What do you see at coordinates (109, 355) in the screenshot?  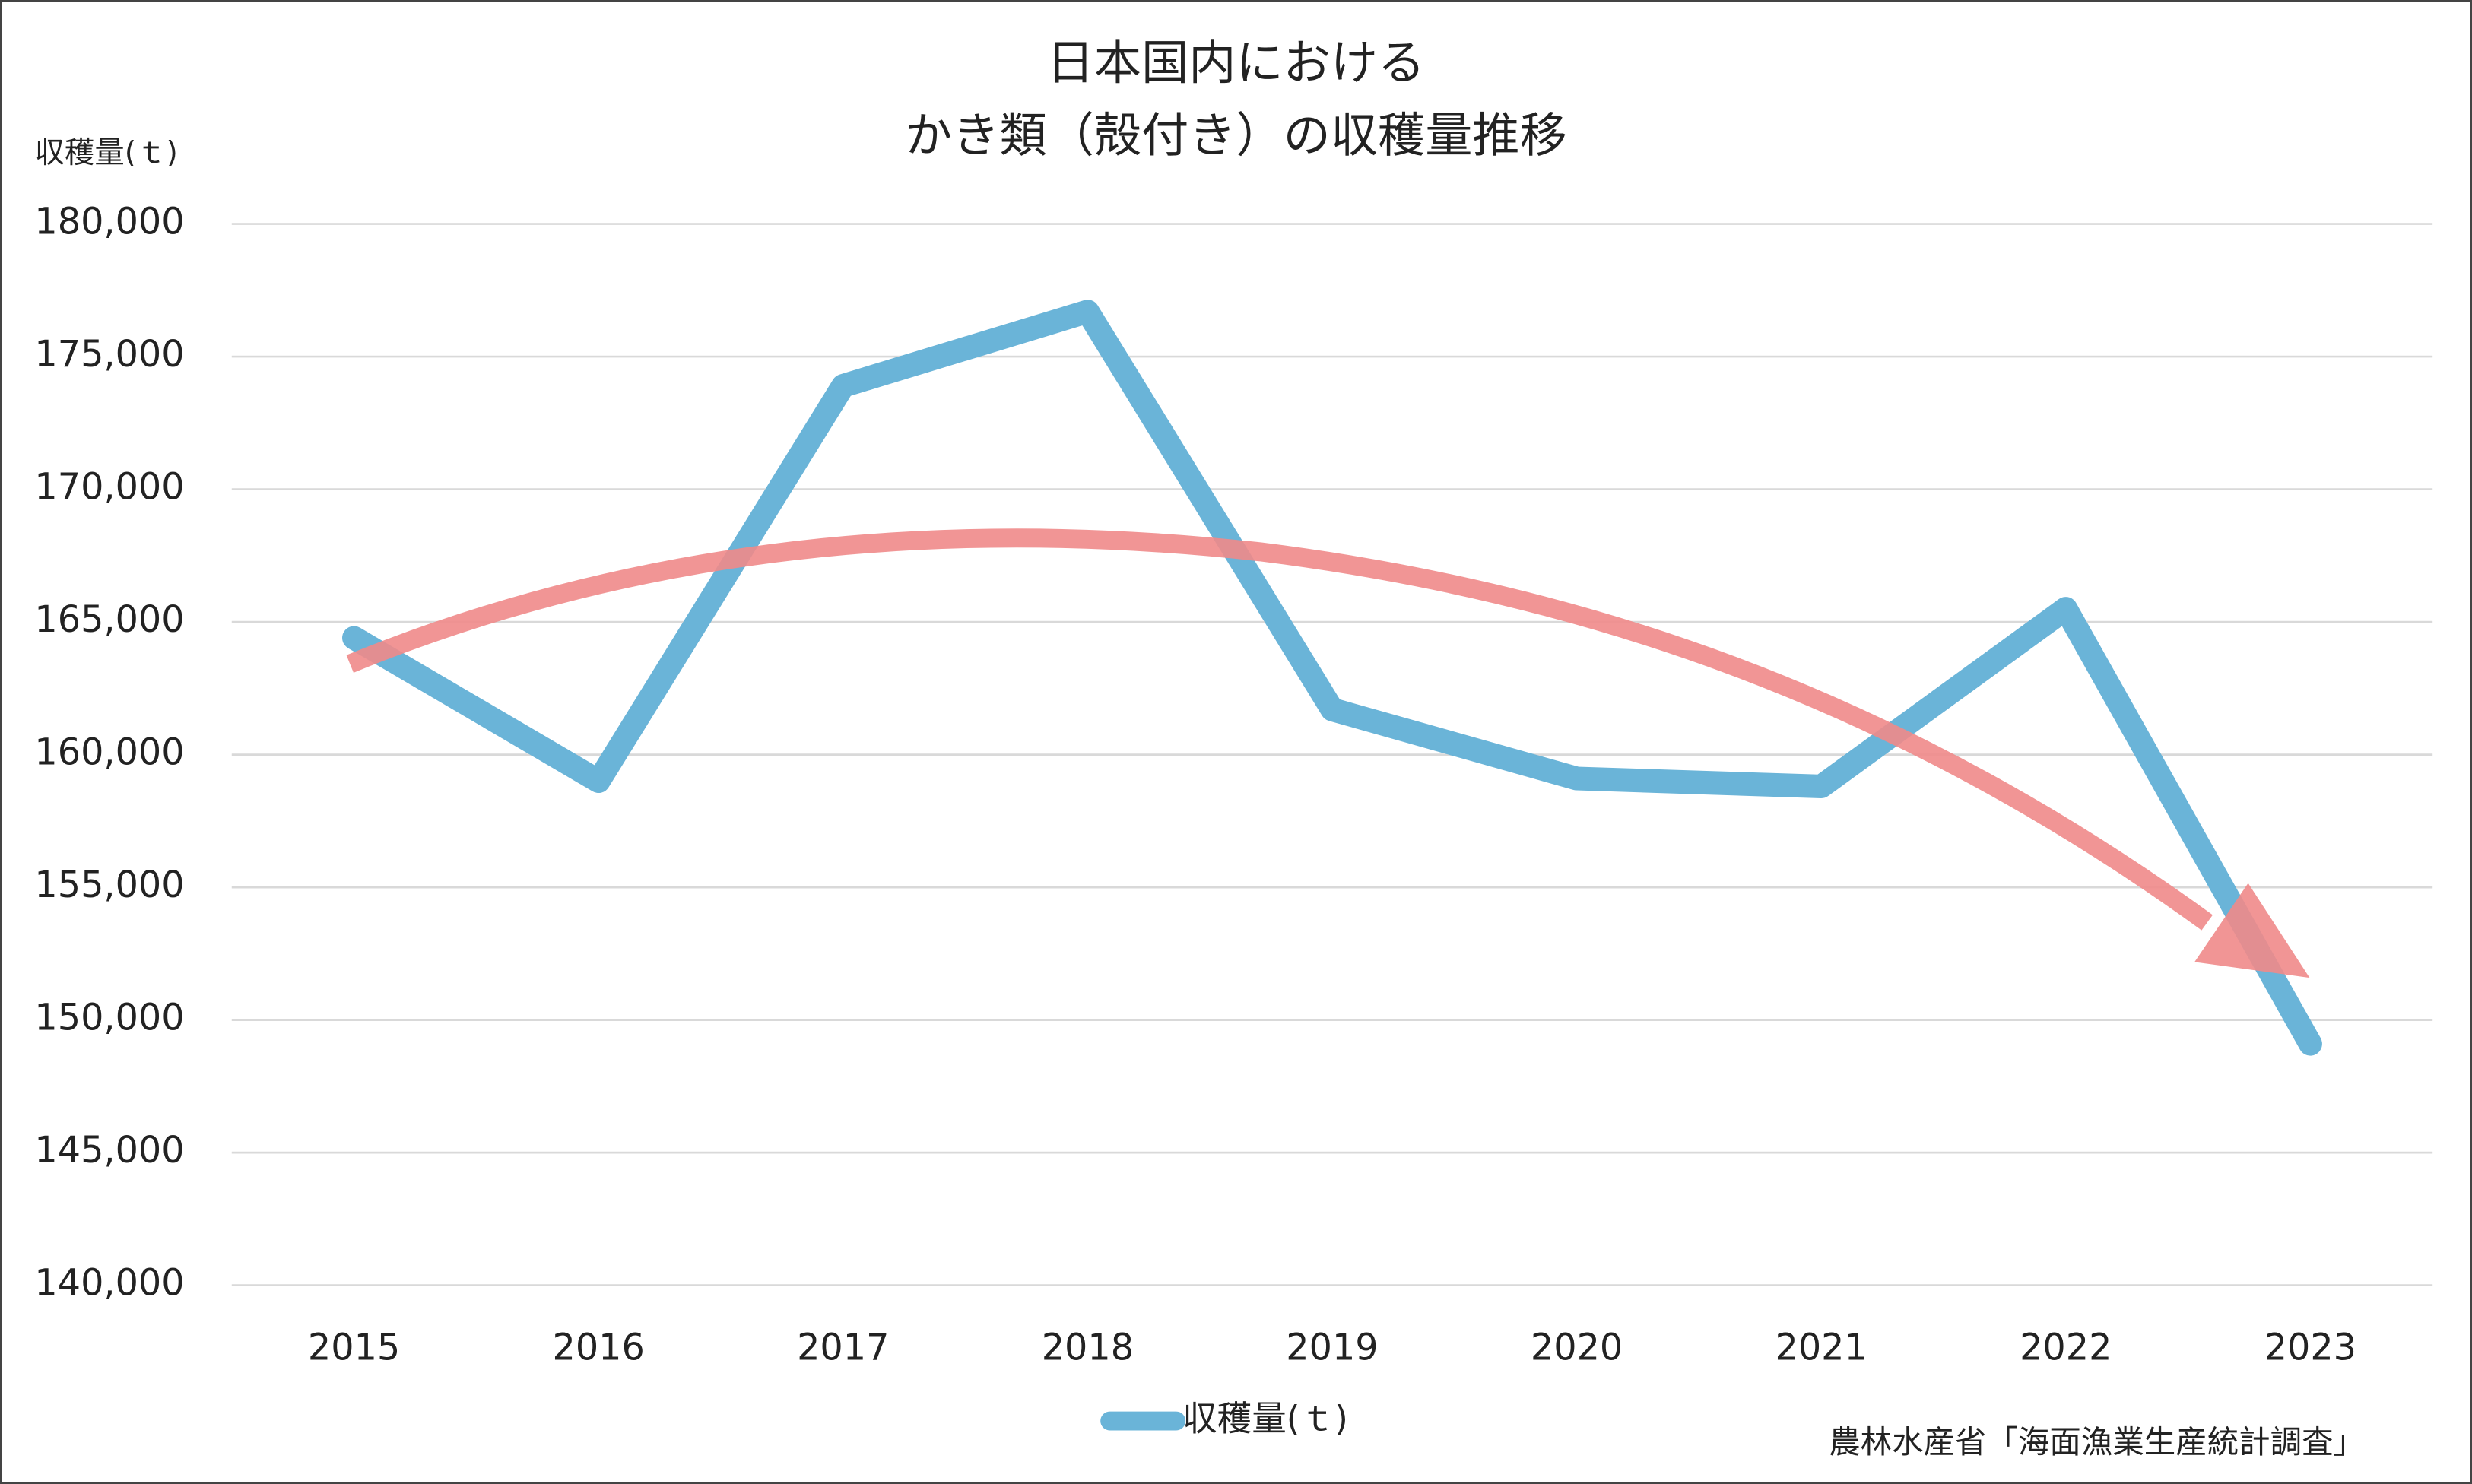 I see `y-tick-label: 175,000` at bounding box center [109, 355].